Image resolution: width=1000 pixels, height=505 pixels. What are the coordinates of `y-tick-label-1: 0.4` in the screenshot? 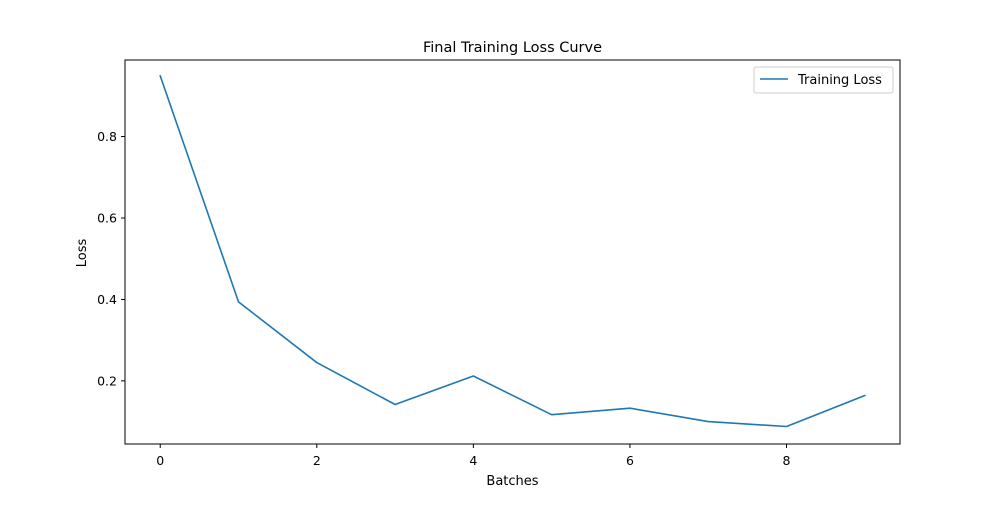 It's located at (107, 299).